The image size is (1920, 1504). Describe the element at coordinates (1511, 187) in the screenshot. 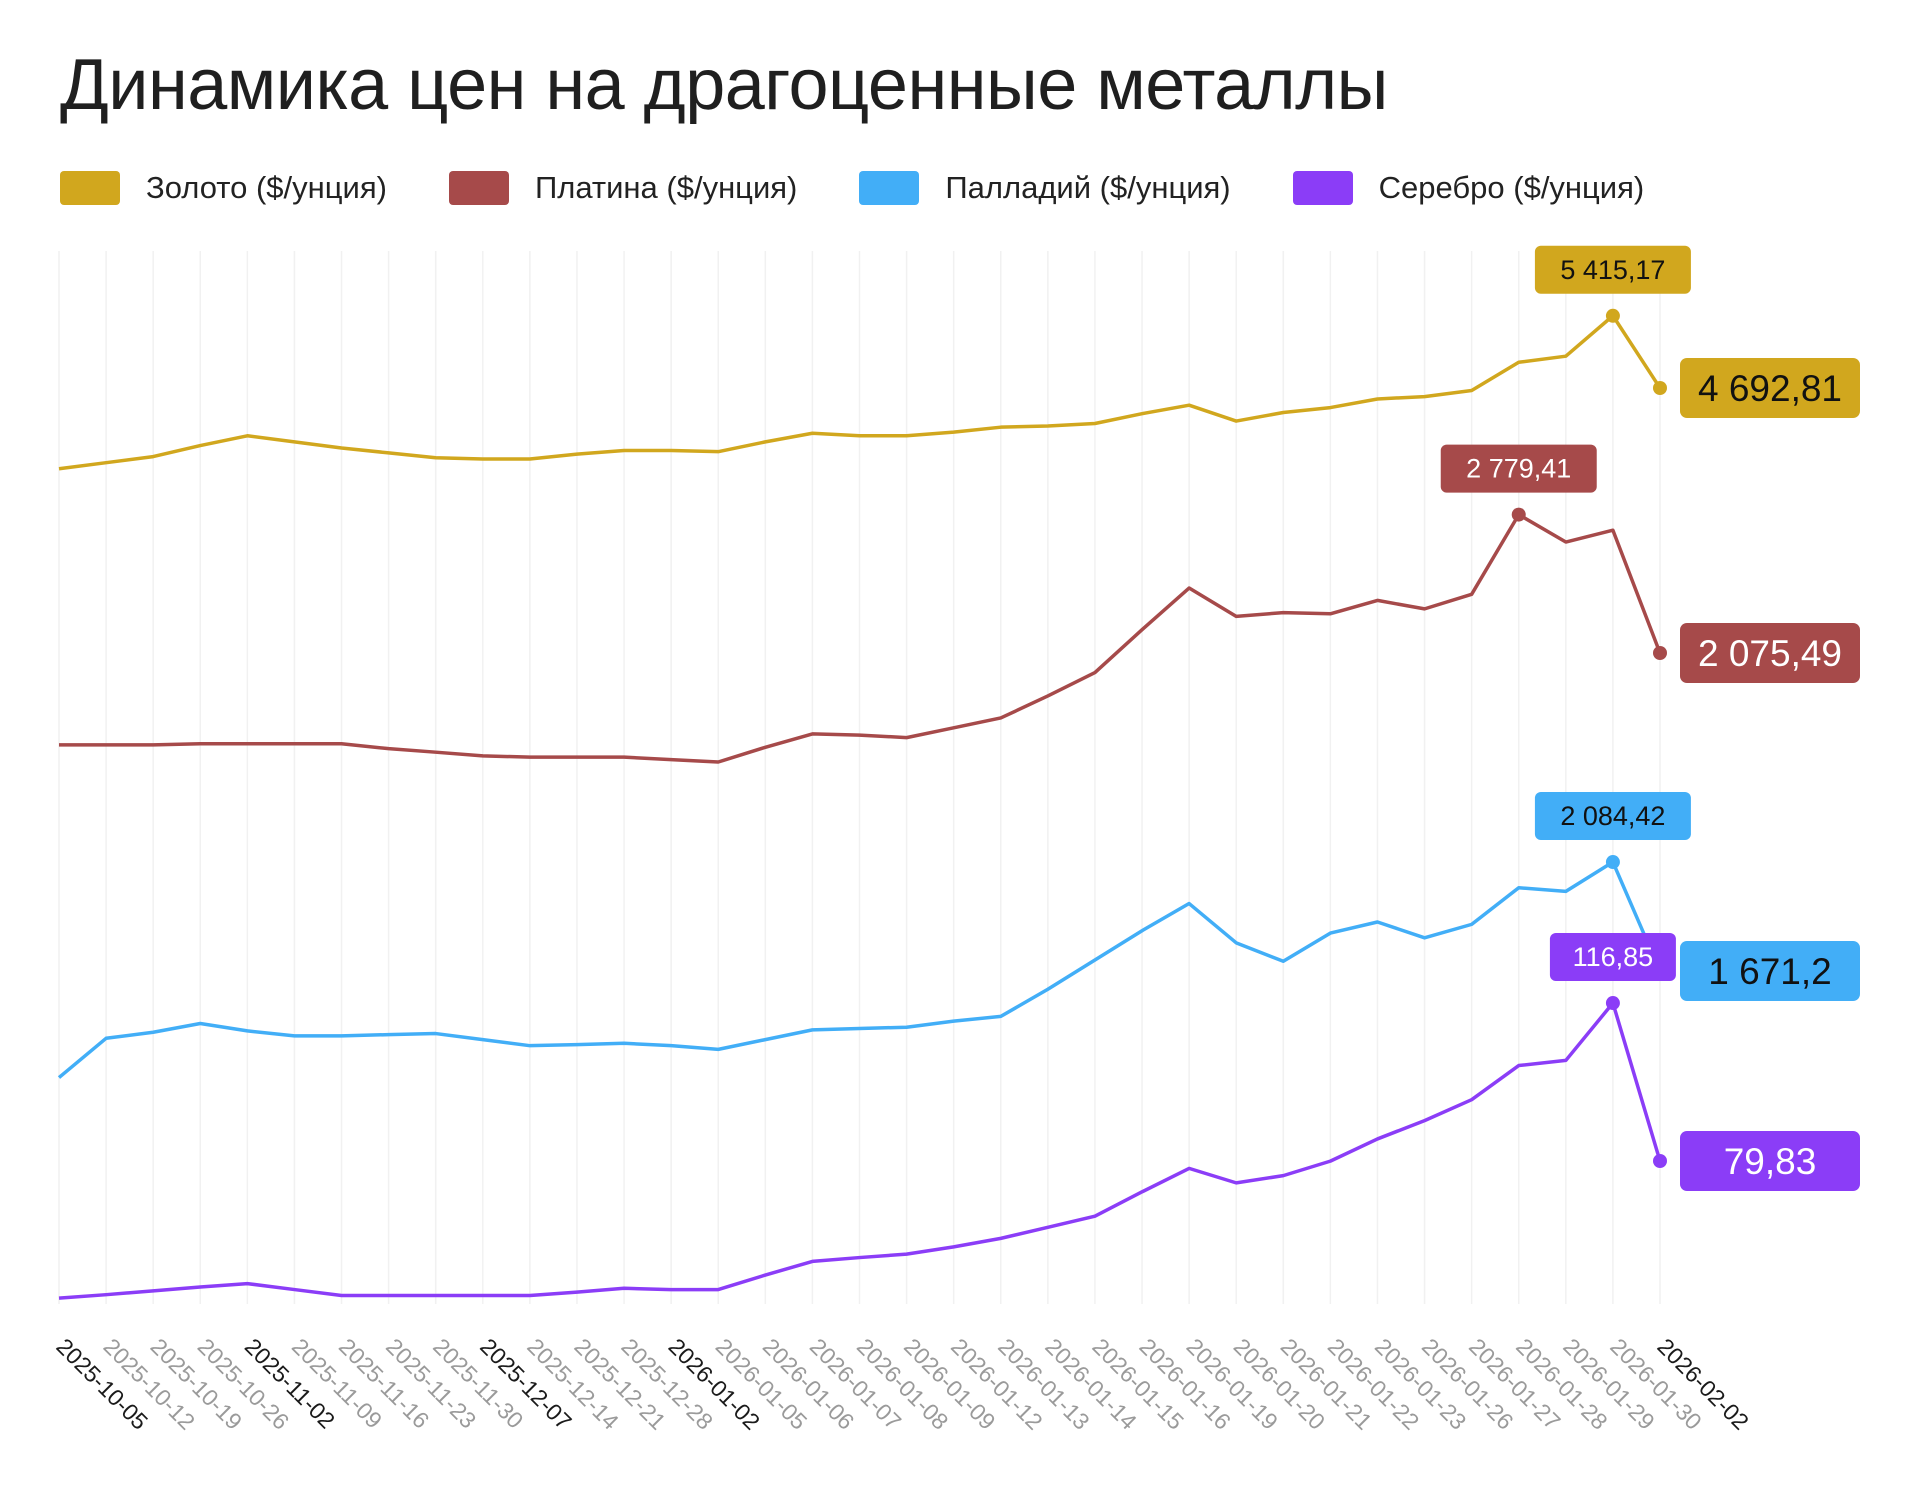

I see `legend-label: Серебро ($/унция)` at that location.